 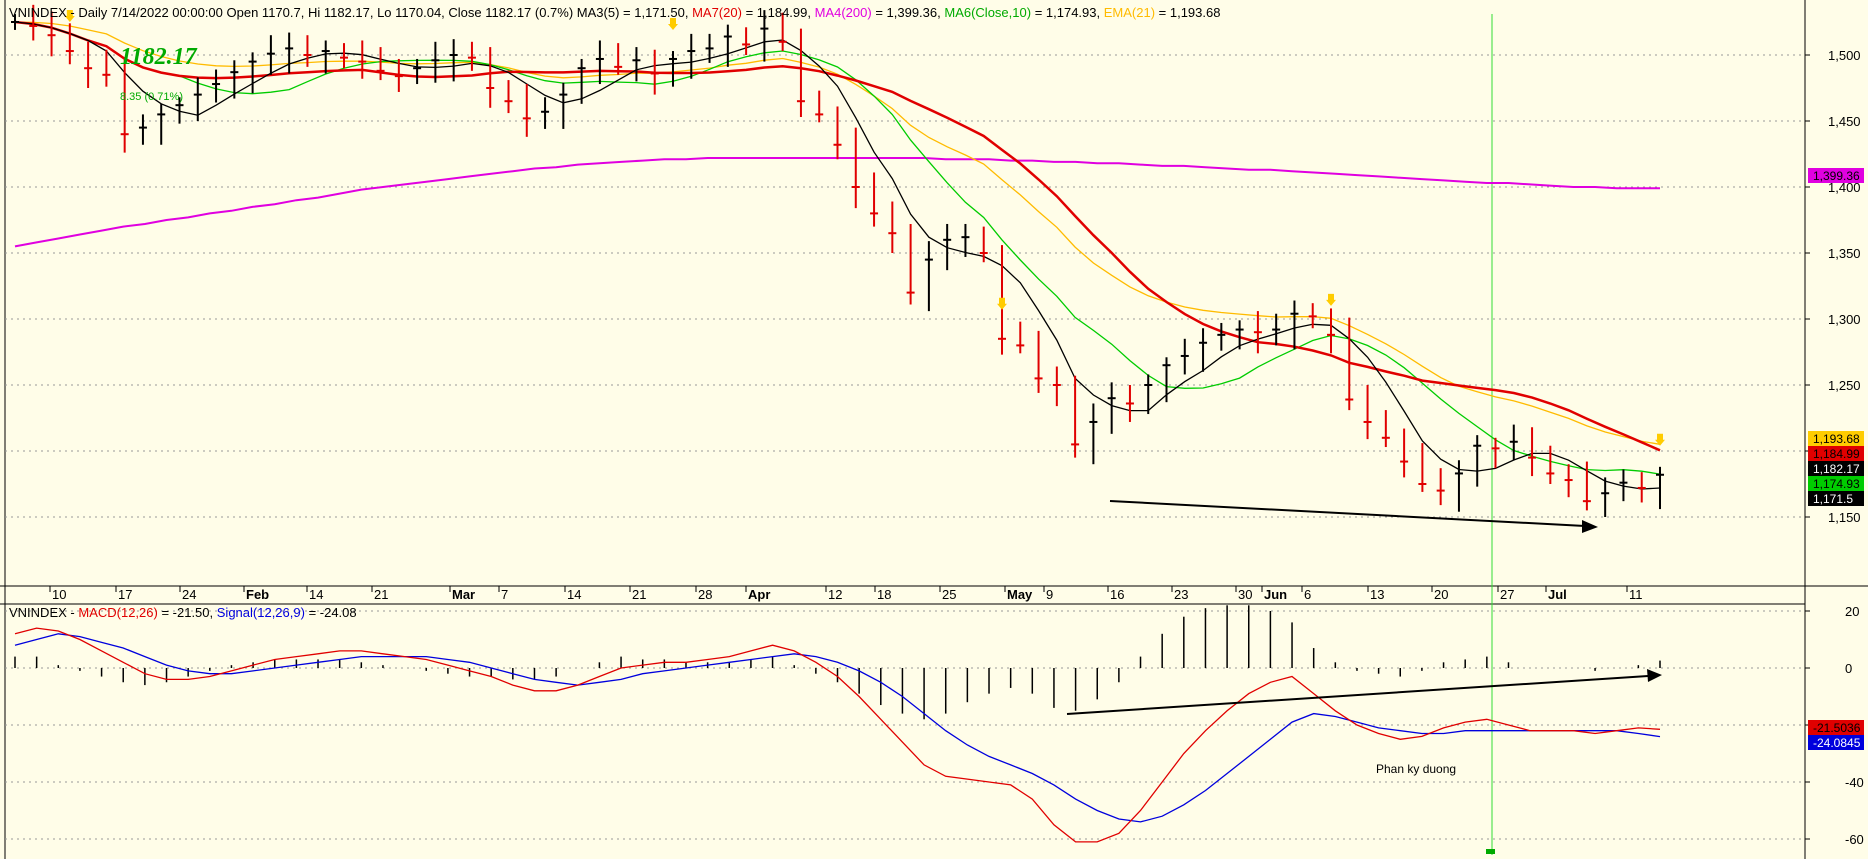 What do you see at coordinates (1353, 516) in the screenshot?
I see `price-divergence-arrow` at bounding box center [1353, 516].